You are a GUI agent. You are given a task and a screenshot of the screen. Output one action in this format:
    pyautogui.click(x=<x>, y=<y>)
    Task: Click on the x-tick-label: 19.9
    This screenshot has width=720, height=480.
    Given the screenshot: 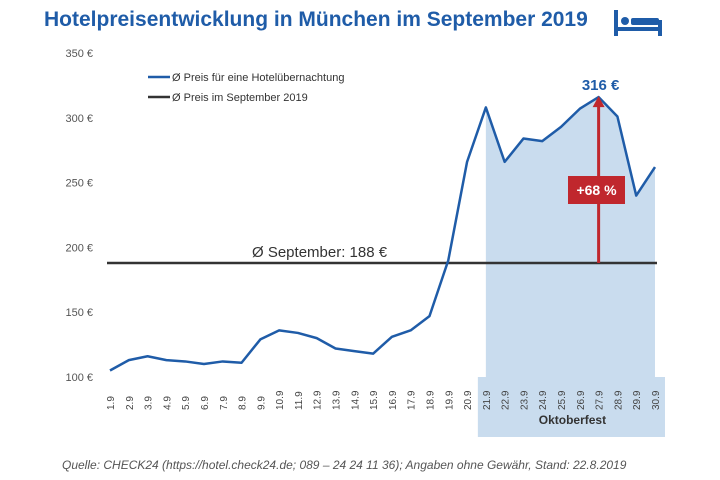 What is the action you would take?
    pyautogui.click(x=449, y=400)
    